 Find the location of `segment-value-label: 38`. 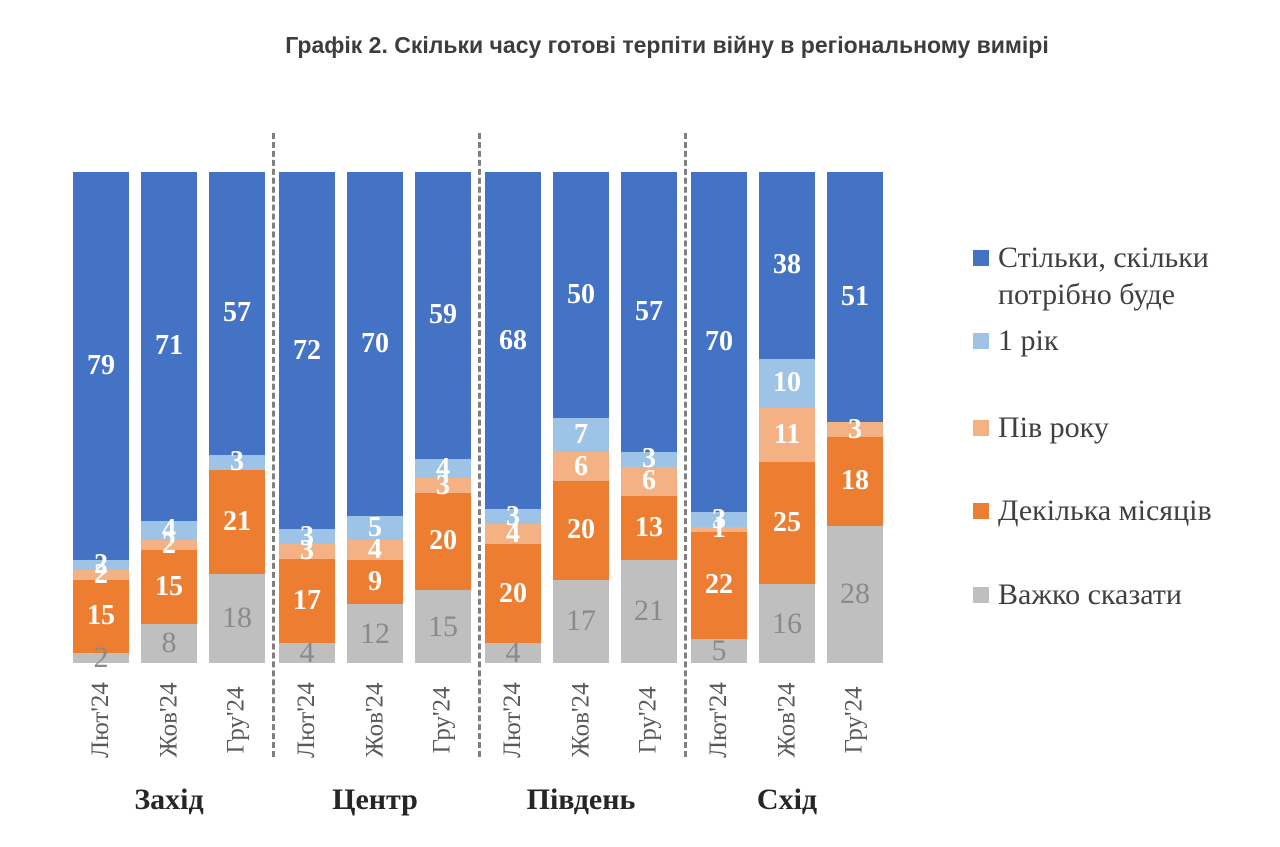

segment-value-label: 38 is located at coordinates (787, 265).